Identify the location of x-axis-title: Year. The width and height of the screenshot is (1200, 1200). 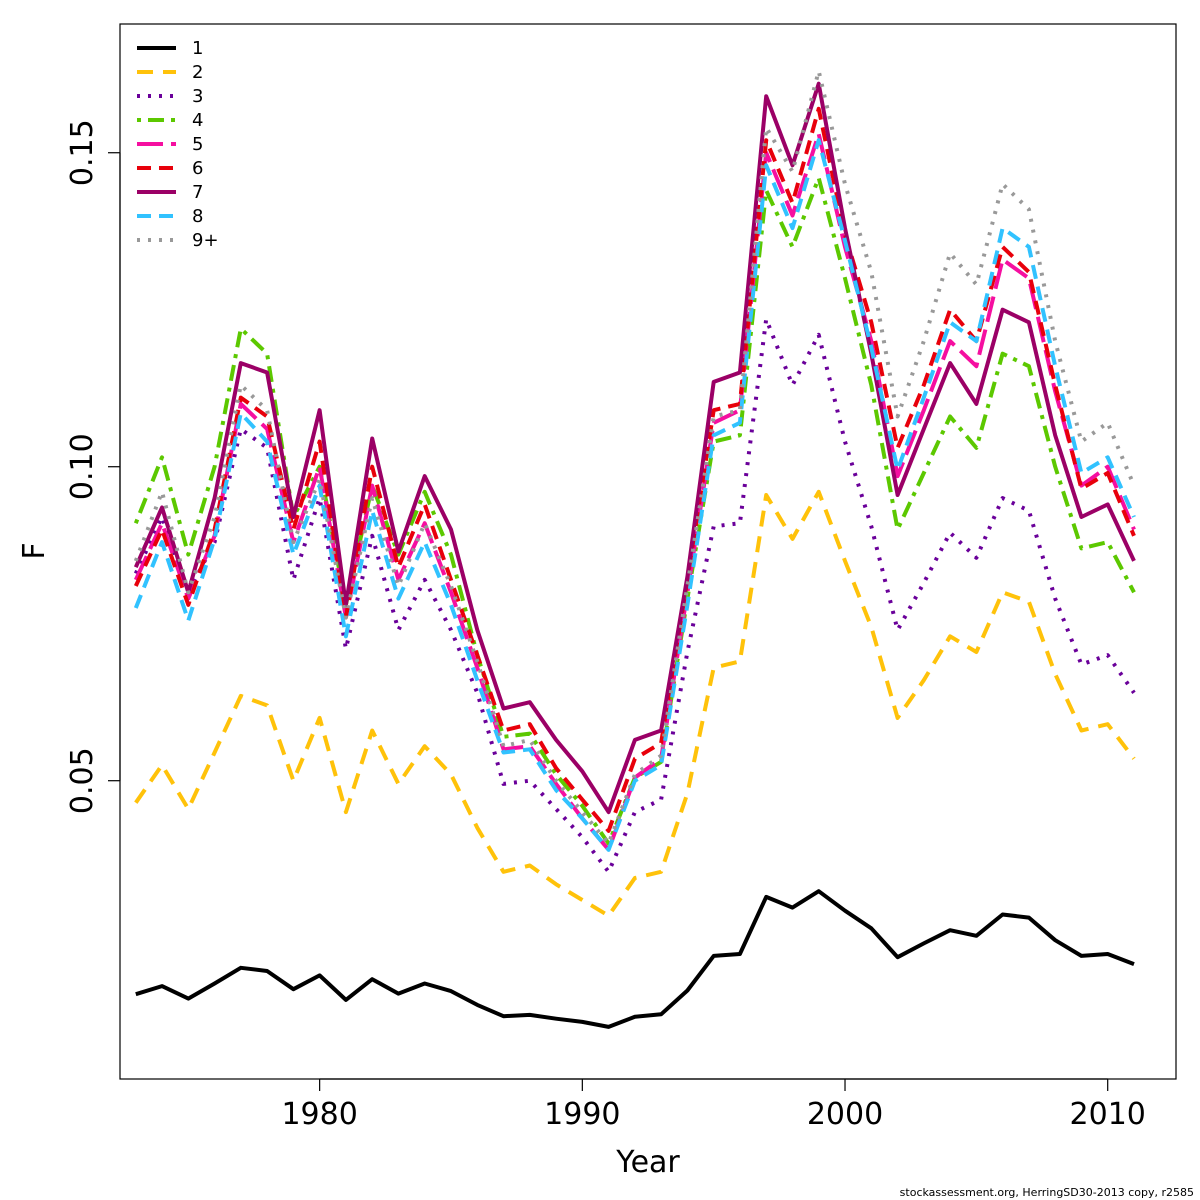
(647, 1162).